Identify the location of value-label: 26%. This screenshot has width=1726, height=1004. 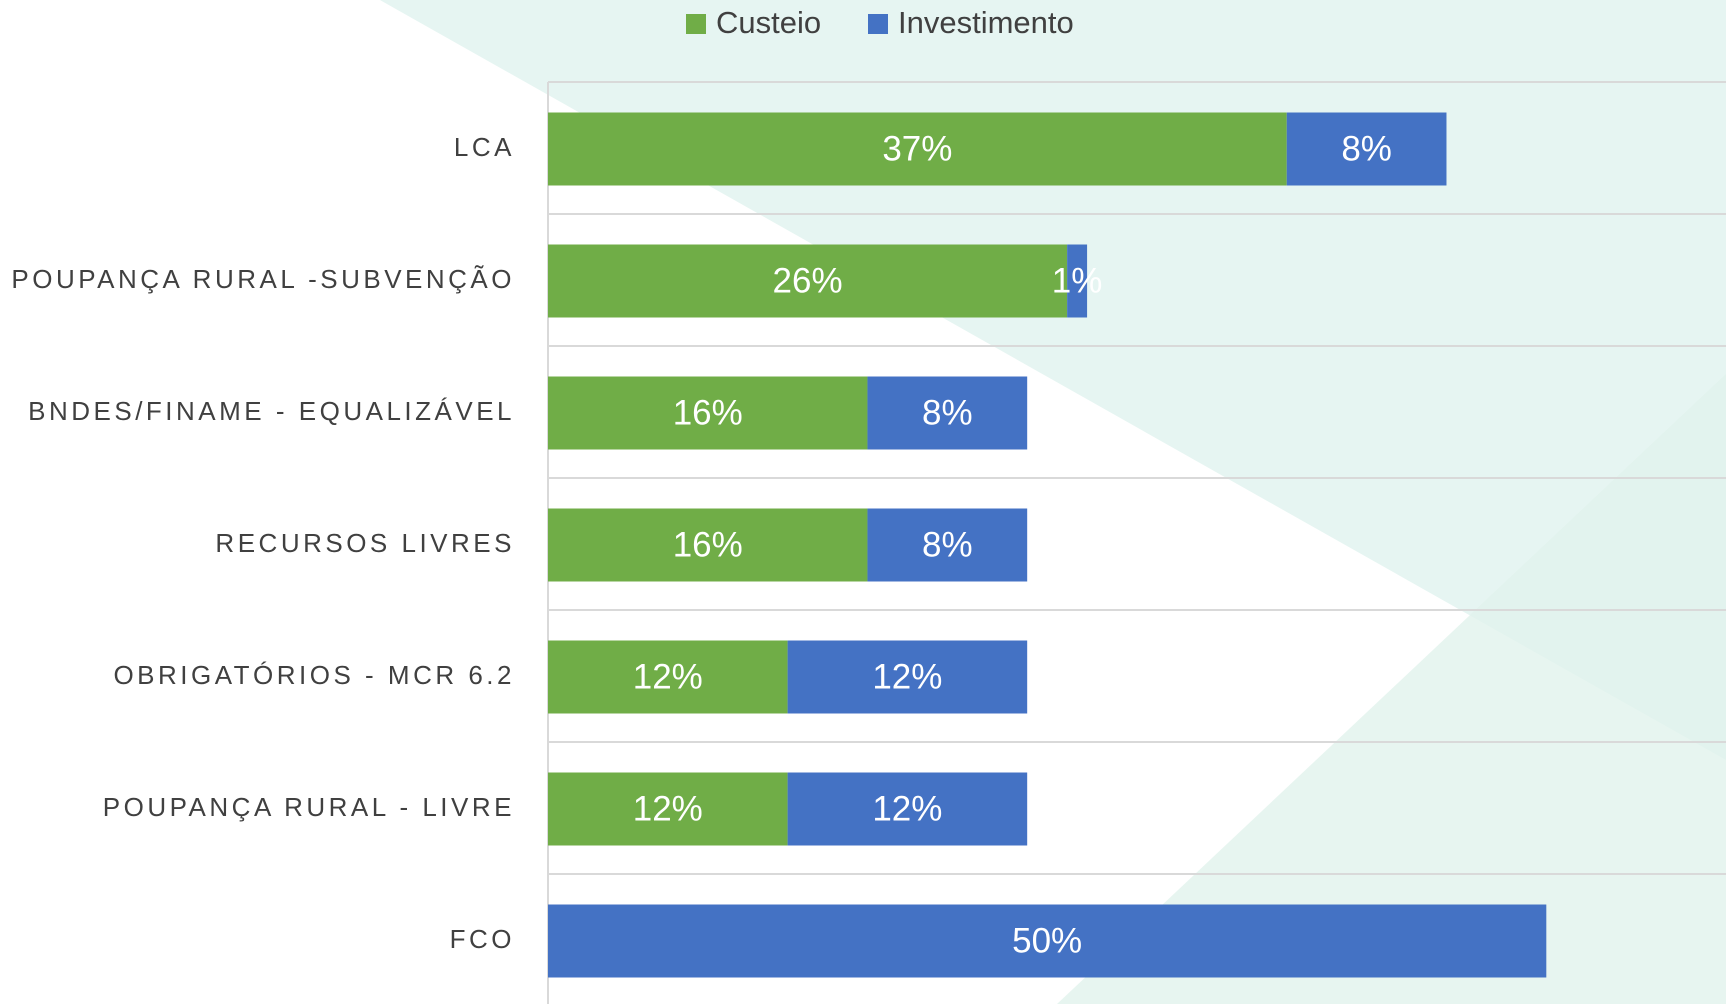
(808, 280).